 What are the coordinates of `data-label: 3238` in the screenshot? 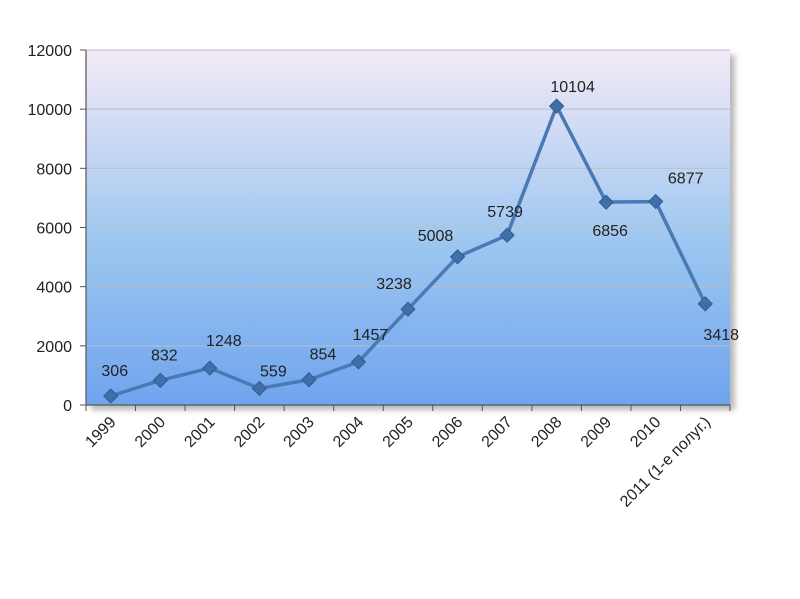 It's located at (394, 284).